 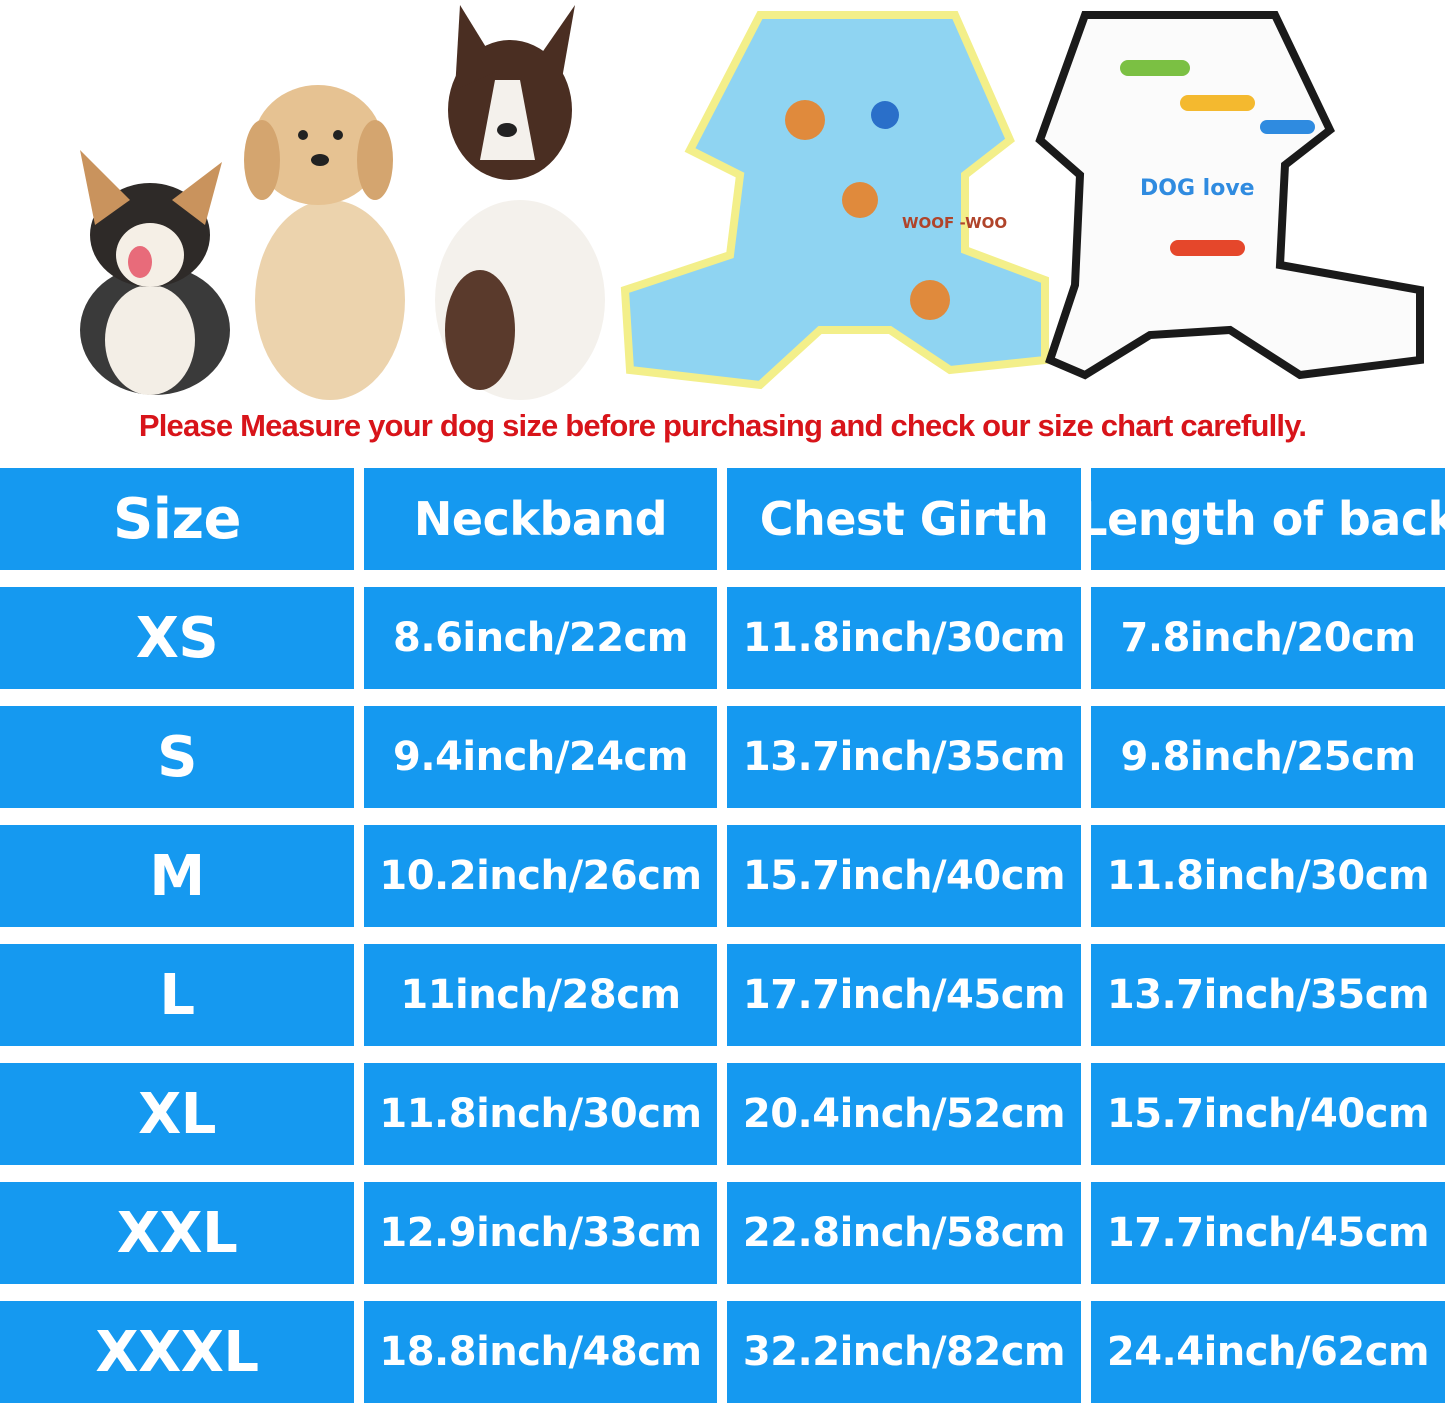 What do you see at coordinates (540, 876) in the screenshot?
I see `cell-neckband: 10.2inch/26cm` at bounding box center [540, 876].